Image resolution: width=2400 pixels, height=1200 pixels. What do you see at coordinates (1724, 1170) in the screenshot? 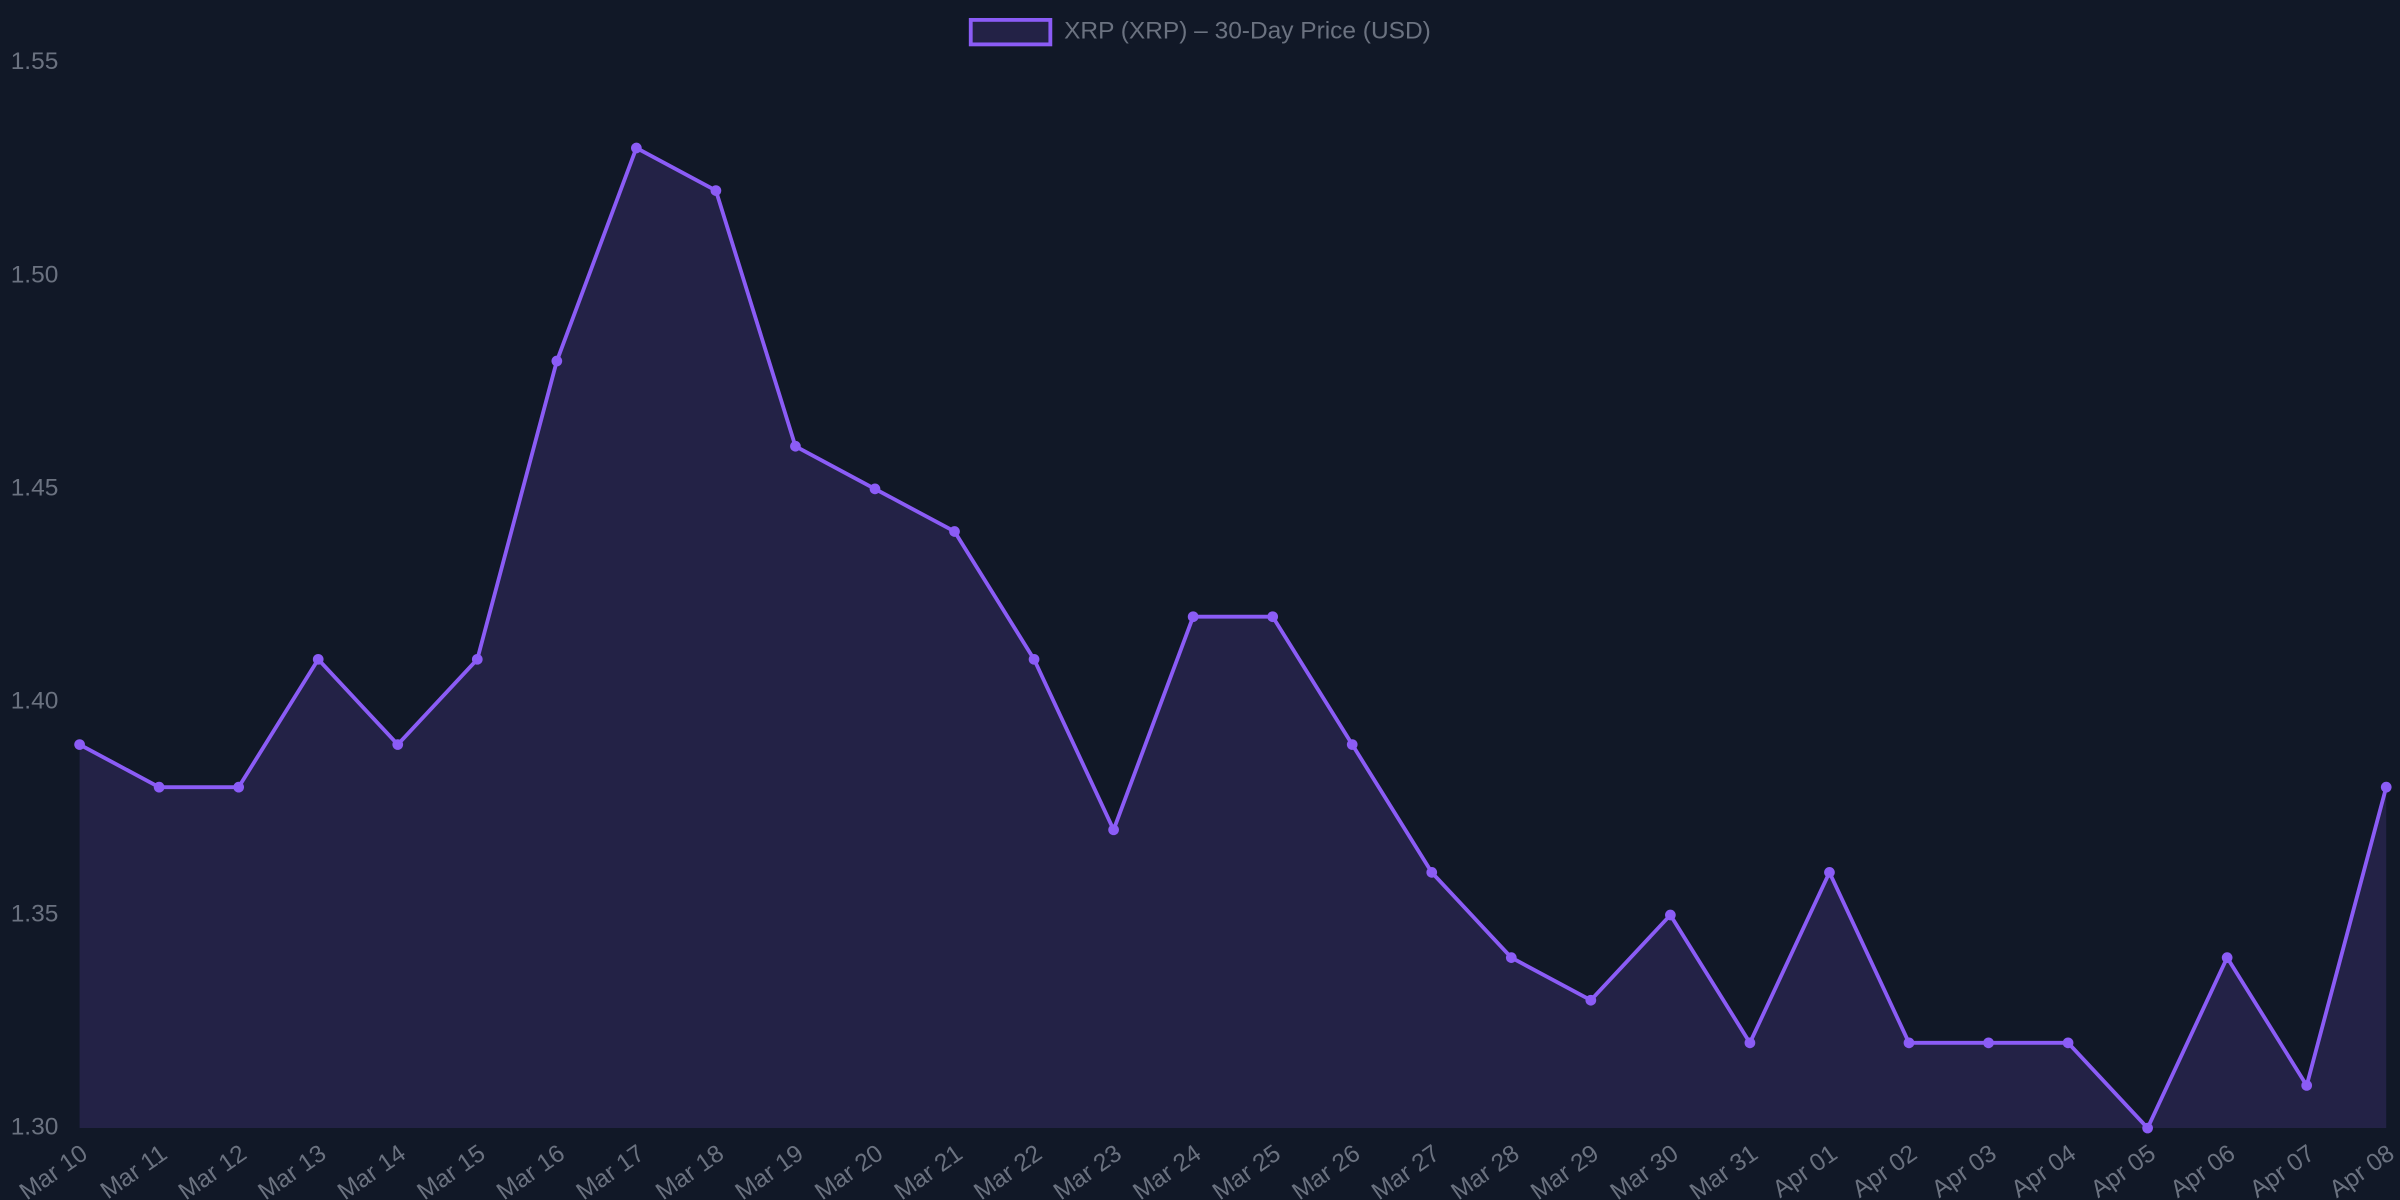
I see `x-tick-label: Mar 31` at bounding box center [1724, 1170].